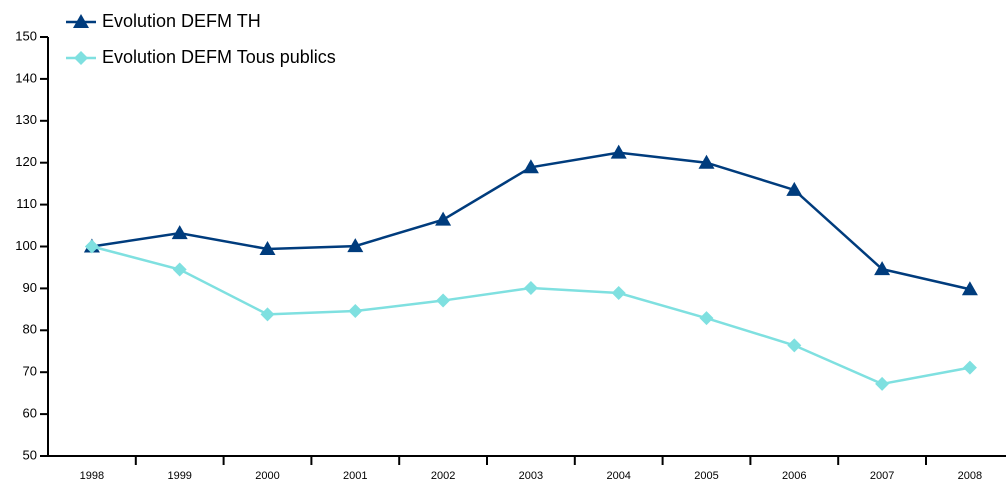  Describe the element at coordinates (267, 476) in the screenshot. I see `x-tick-label: 2000` at that location.